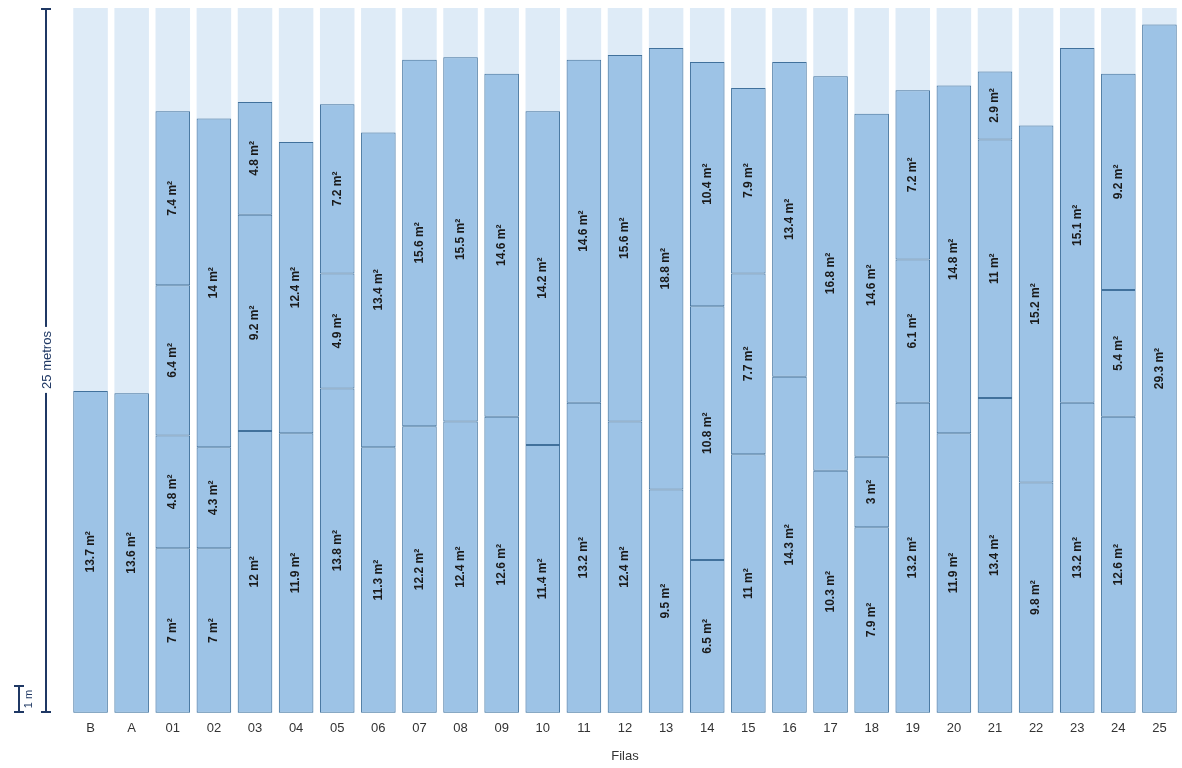 The width and height of the screenshot is (1182, 768). I want to click on x-tick-label: 03, so click(255, 728).